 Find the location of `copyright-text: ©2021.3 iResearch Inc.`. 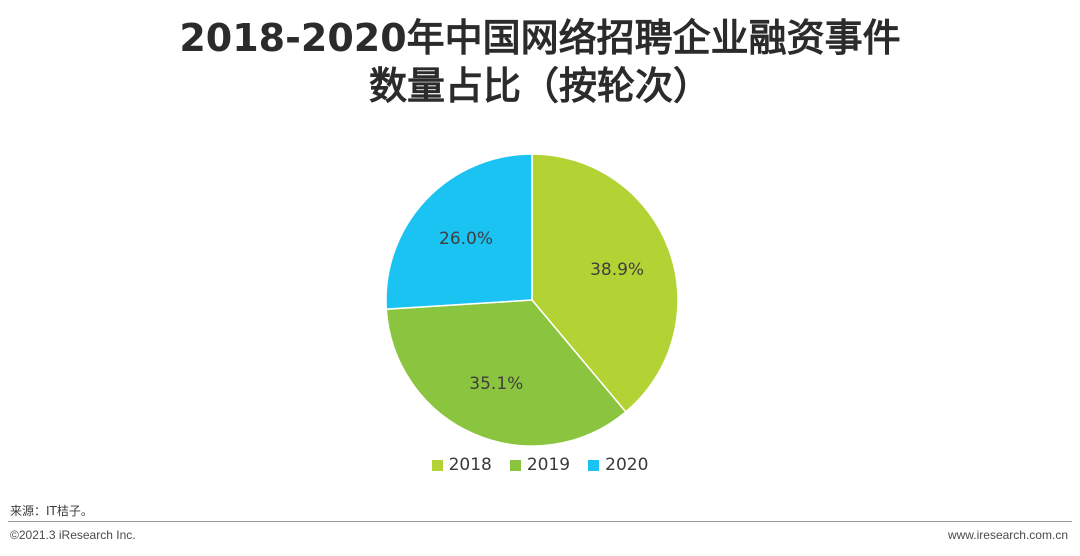

copyright-text: ©2021.3 iResearch Inc. is located at coordinates (73, 535).